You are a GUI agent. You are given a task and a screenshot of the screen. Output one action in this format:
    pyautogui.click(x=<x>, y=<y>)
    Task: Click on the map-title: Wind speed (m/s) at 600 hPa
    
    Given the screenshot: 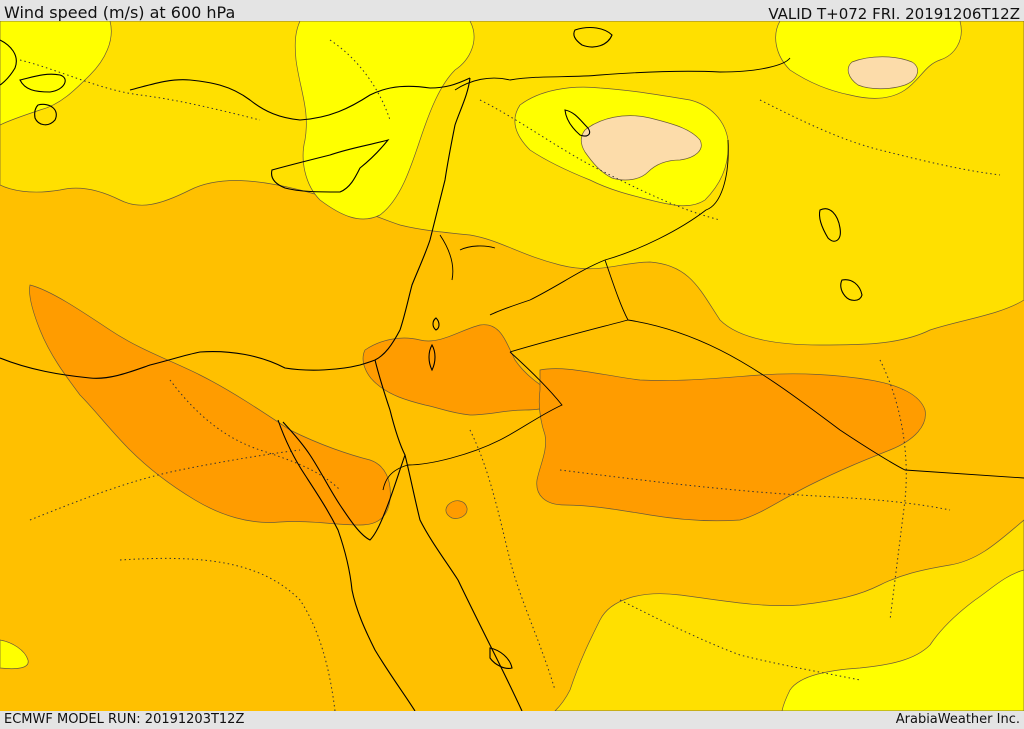 What is the action you would take?
    pyautogui.click(x=120, y=12)
    